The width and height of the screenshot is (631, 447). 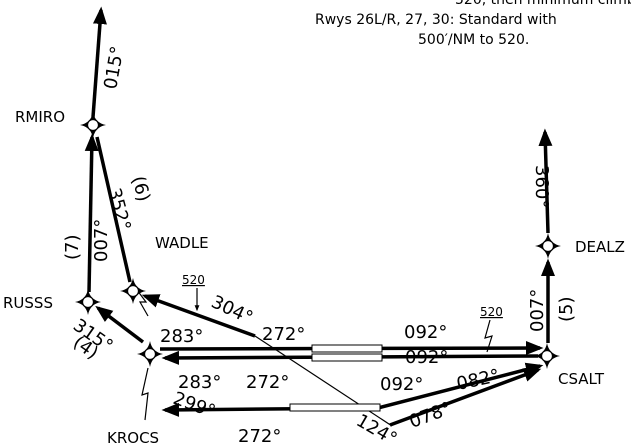 I want to click on note: Rwys 26L/R, 27, 30: Standard with, so click(x=436, y=20).